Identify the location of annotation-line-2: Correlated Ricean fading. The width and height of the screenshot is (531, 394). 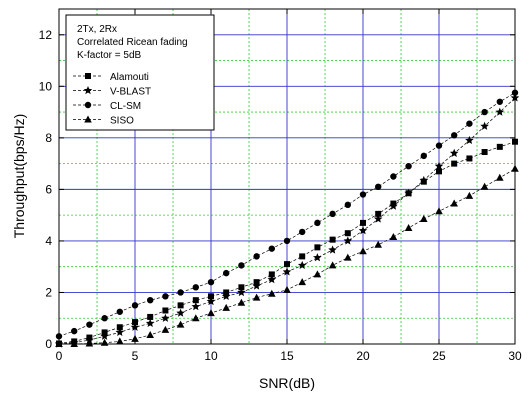
(132, 42).